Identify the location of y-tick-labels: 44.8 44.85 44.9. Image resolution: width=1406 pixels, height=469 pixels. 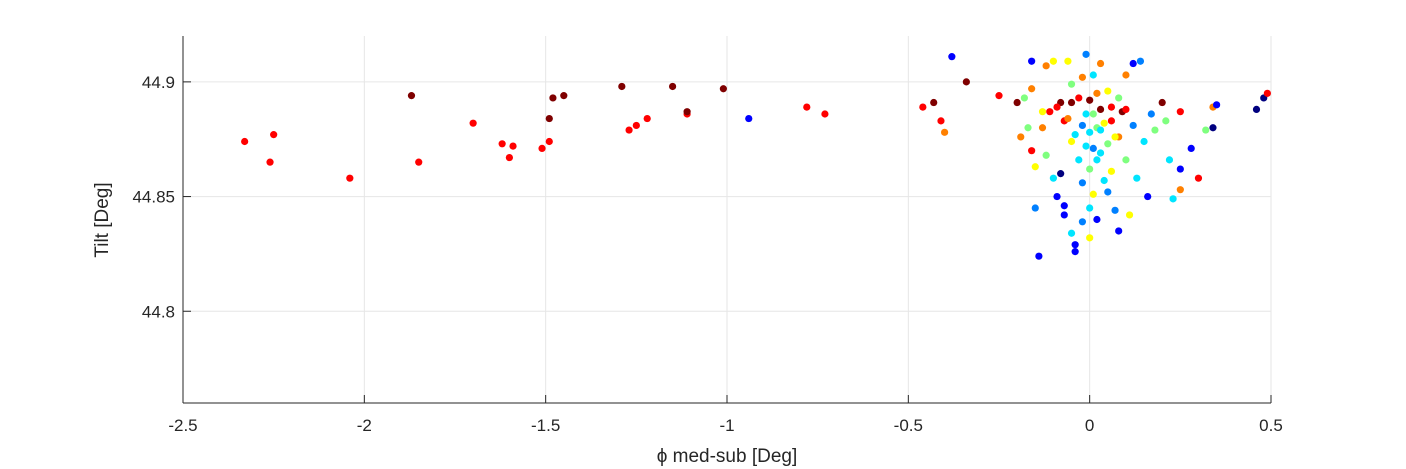
(153, 197).